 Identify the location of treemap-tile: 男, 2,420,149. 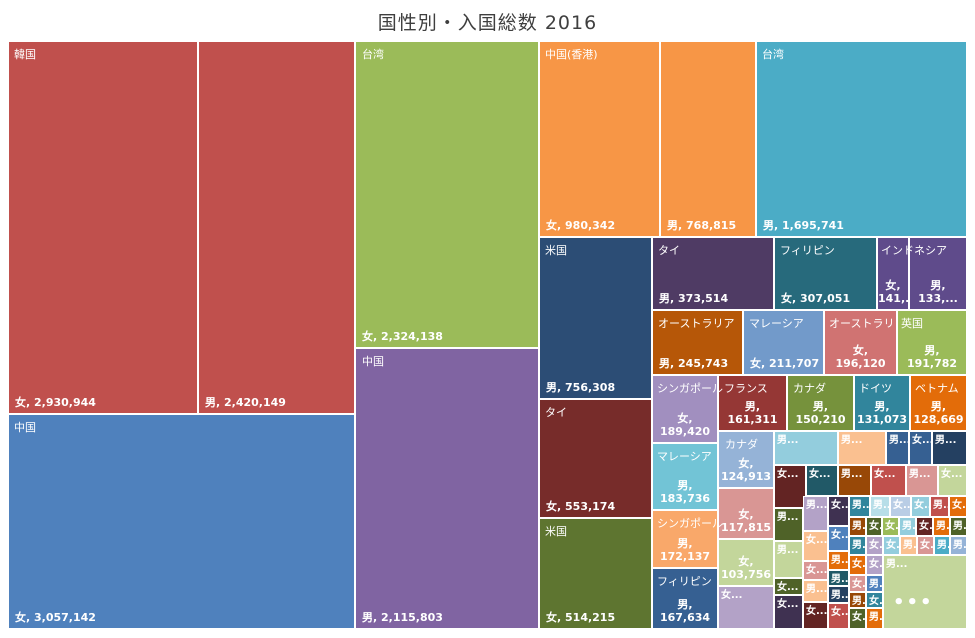
(276, 227).